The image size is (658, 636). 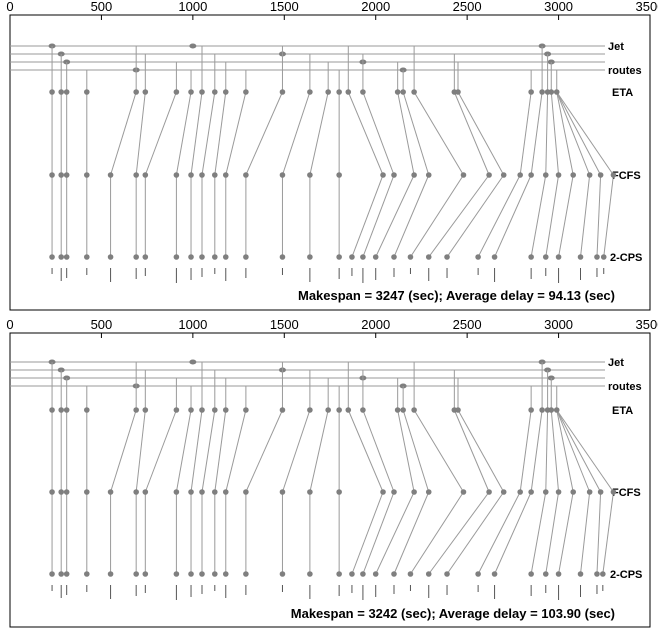 I want to click on axis-tick-label: 500, so click(x=102, y=324).